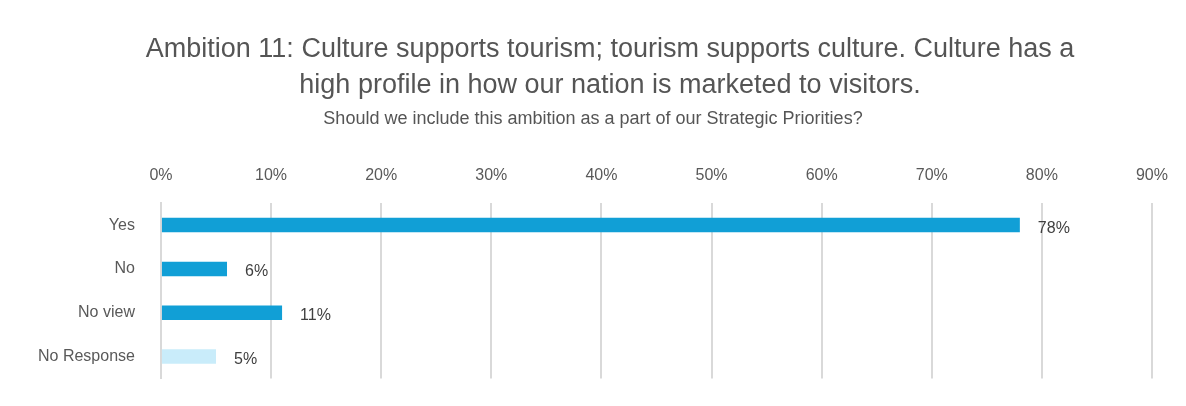  What do you see at coordinates (1041, 175) in the screenshot?
I see `x-tick-label: 80%` at bounding box center [1041, 175].